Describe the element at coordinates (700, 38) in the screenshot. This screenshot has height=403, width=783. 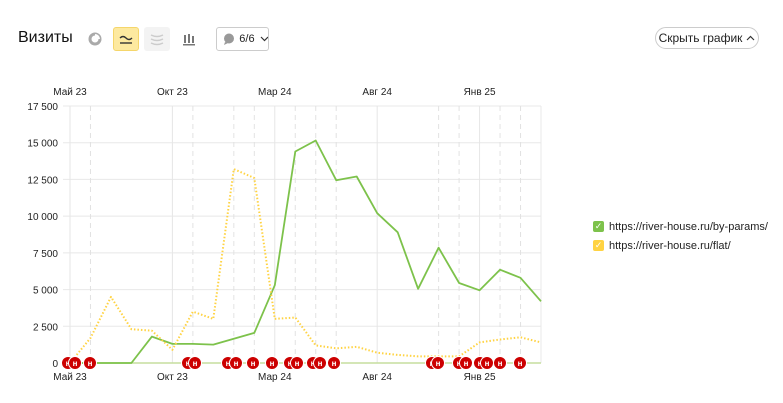
I see `hide-chart-label: Скрыть график` at that location.